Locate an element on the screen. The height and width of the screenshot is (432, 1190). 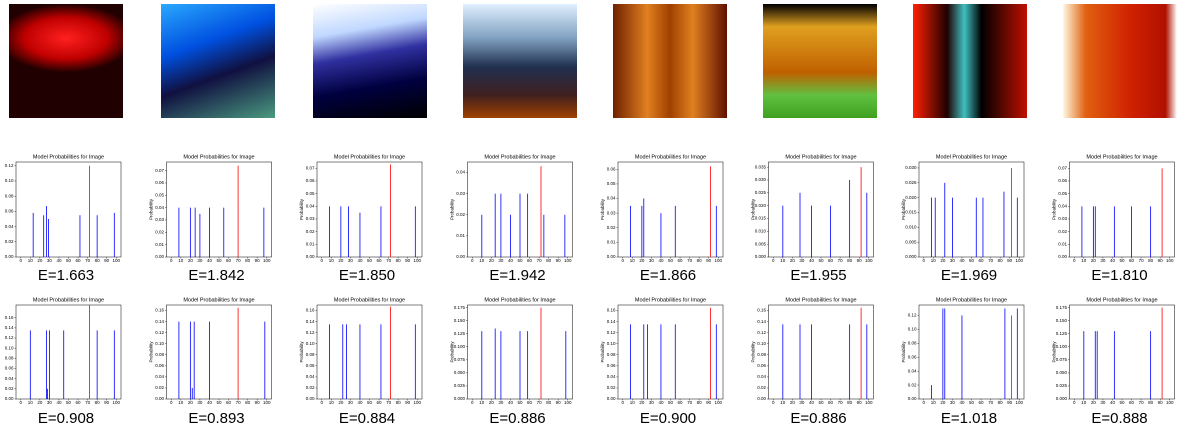
plot-frame is located at coordinates (971, 352).